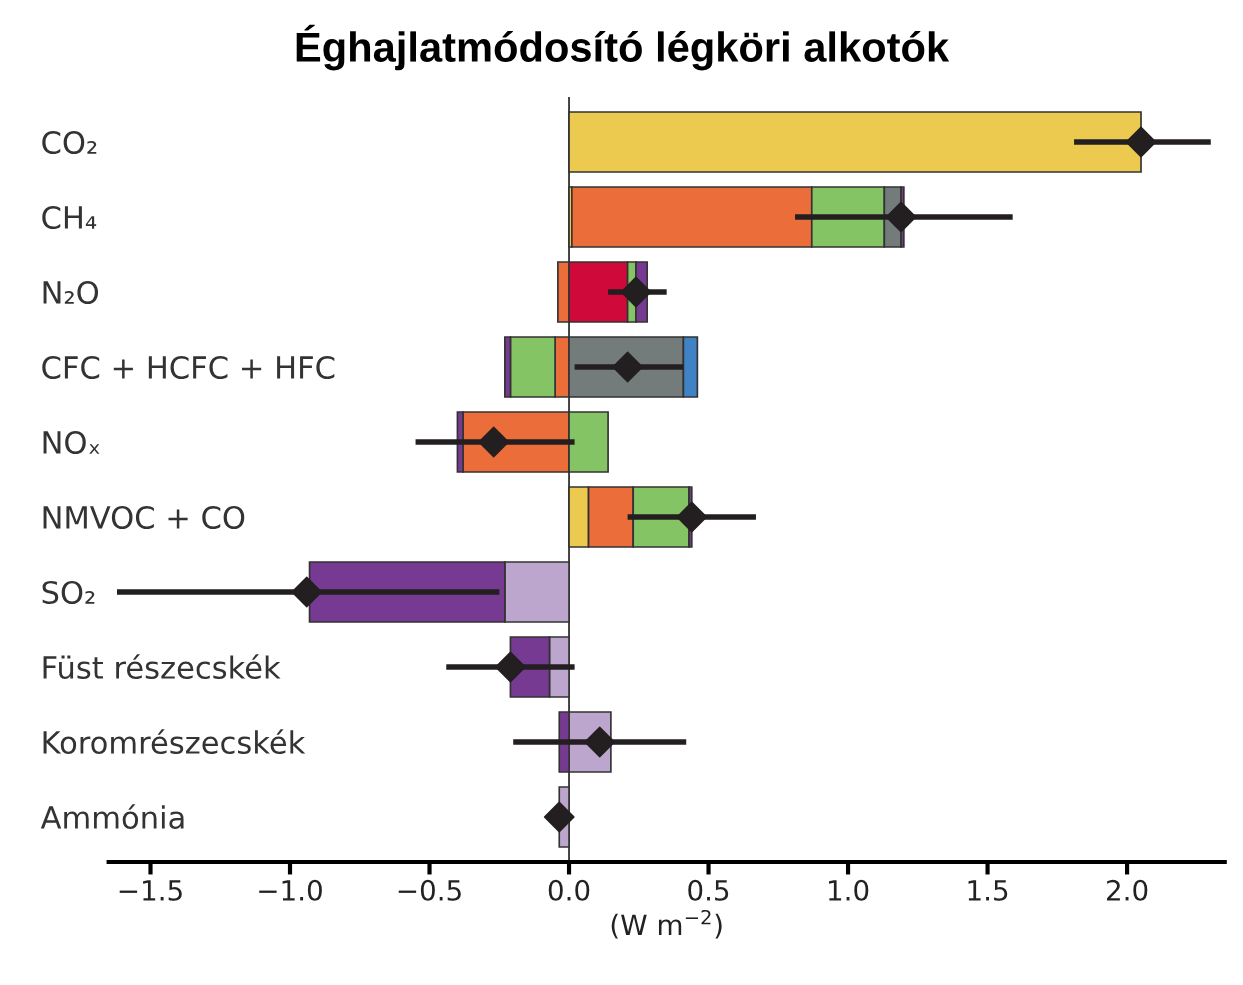 The height and width of the screenshot is (985, 1243). What do you see at coordinates (71, 292) in the screenshot?
I see `y-tick-label: N₂O` at bounding box center [71, 292].